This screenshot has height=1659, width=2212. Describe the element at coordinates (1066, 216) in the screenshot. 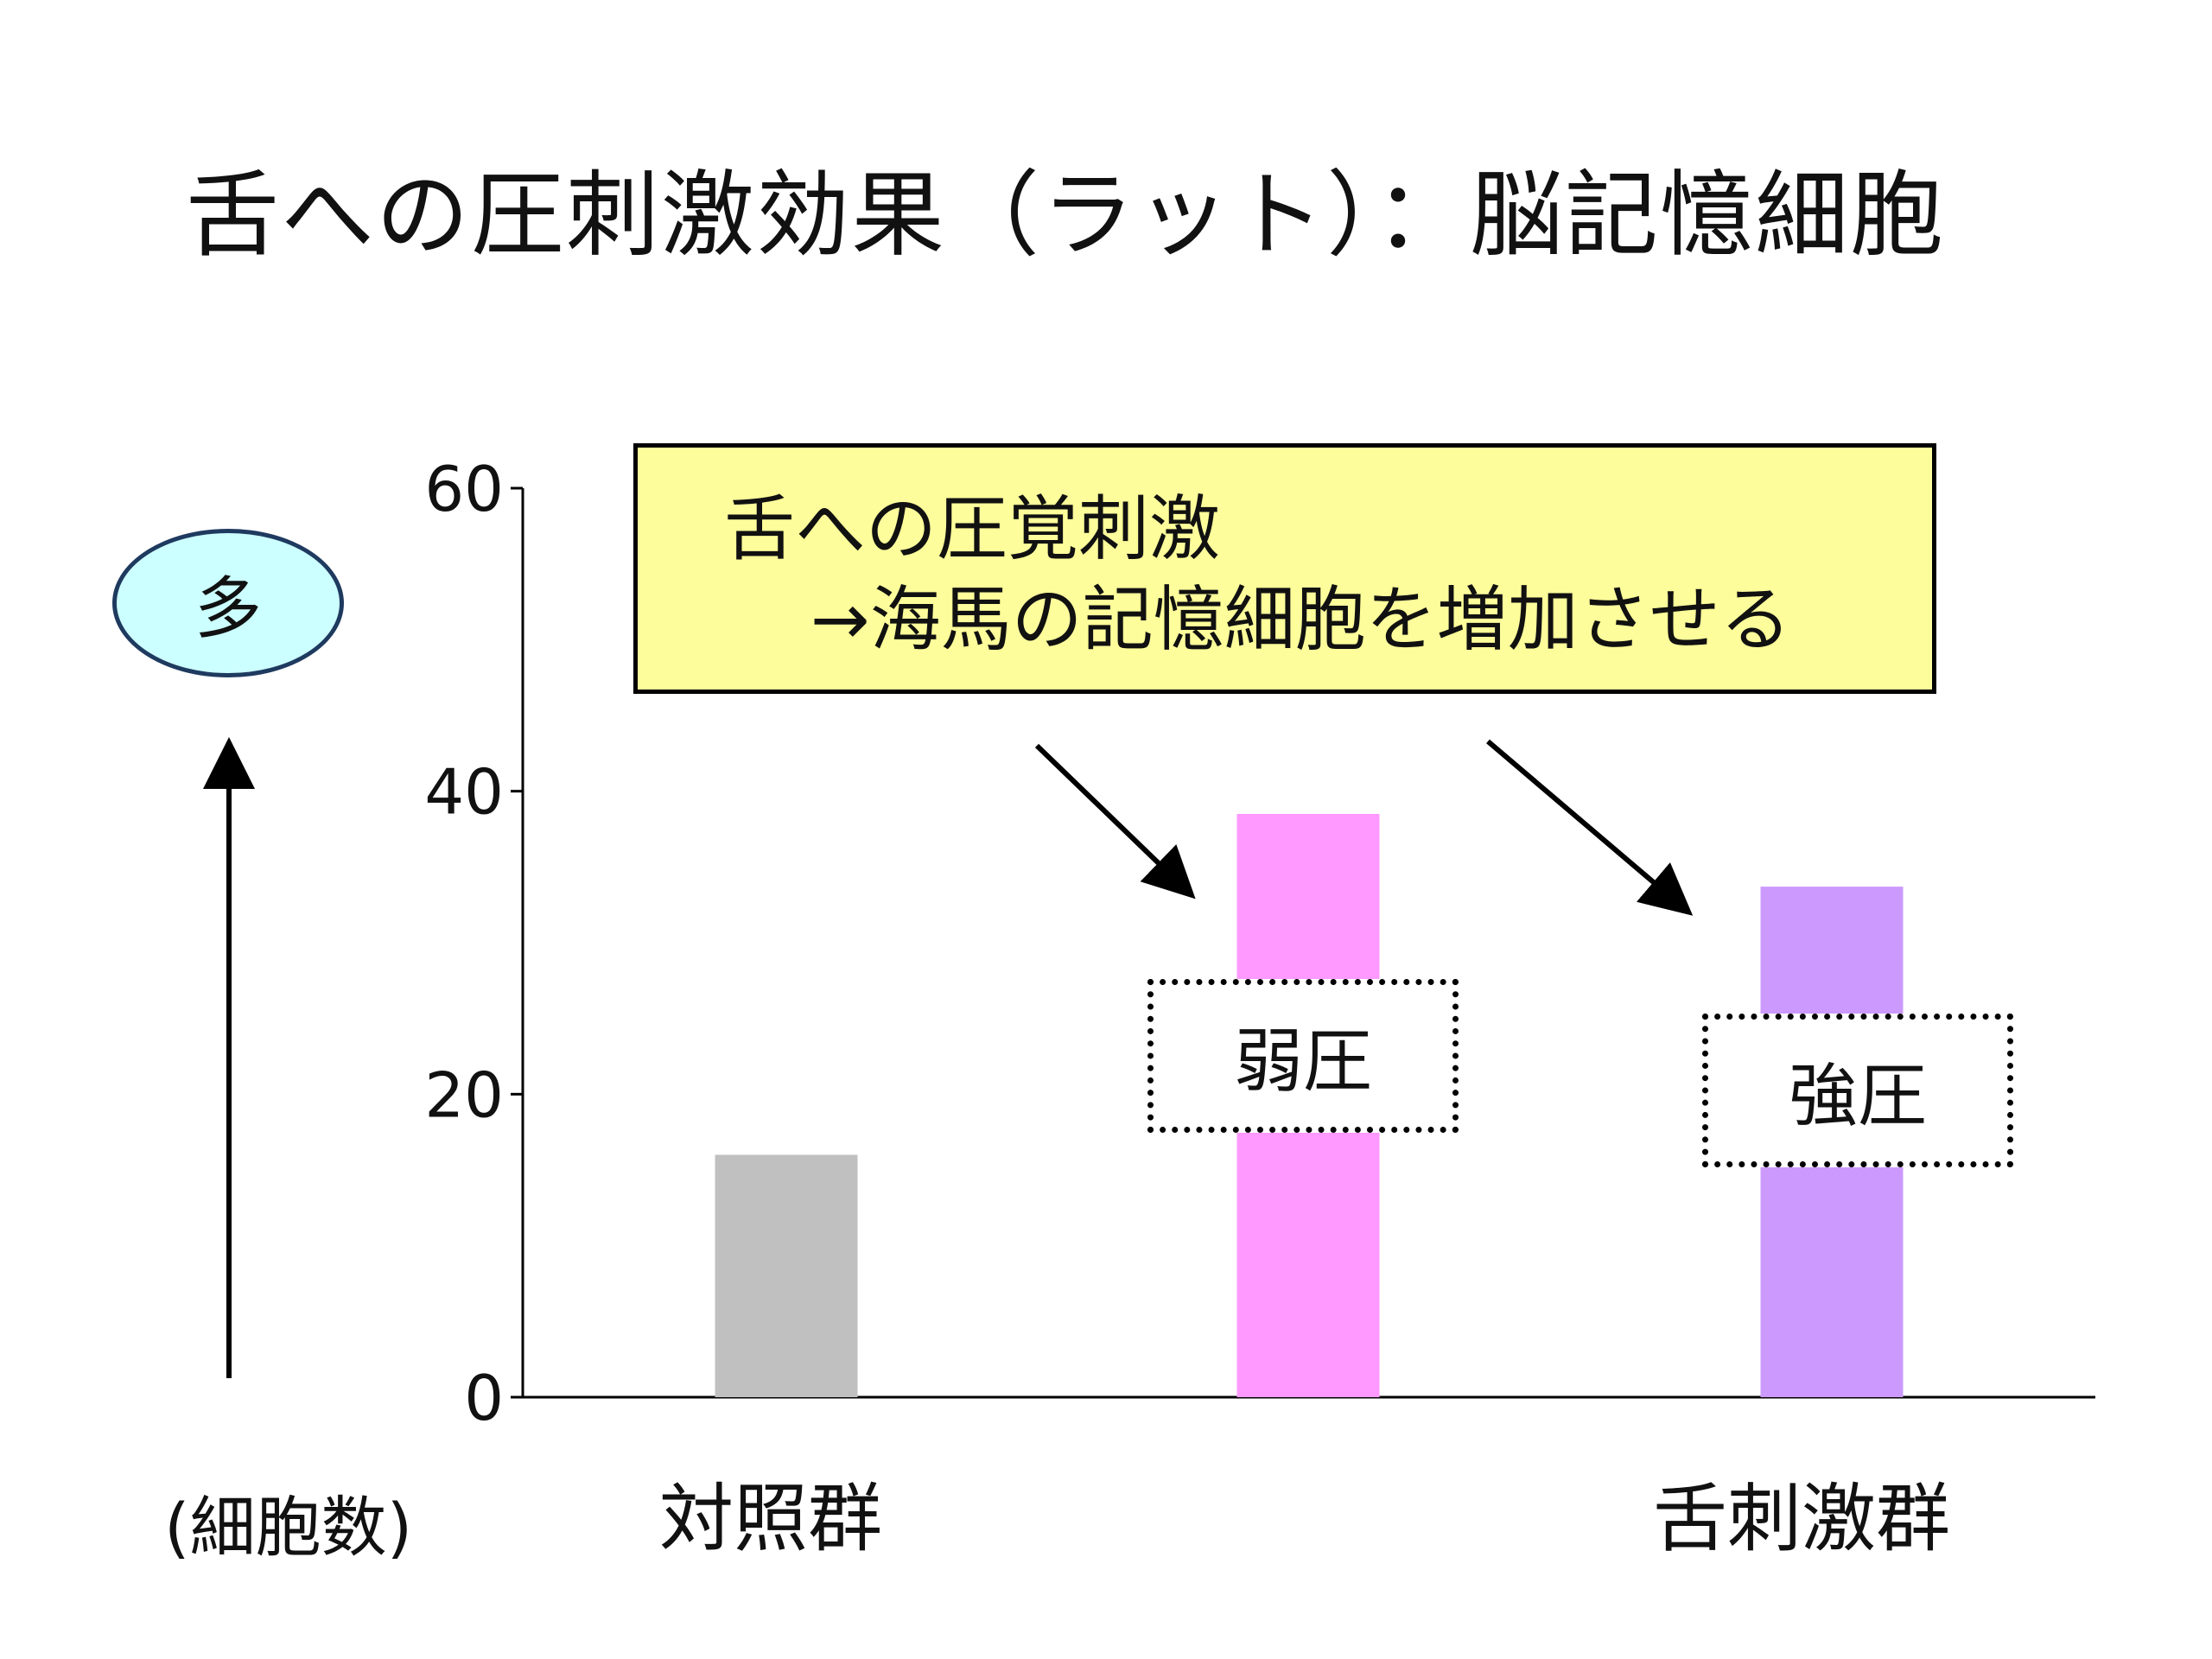

I see `slide-title: 舌への圧刺激効果（ラット）：脳記憶細胞` at that location.